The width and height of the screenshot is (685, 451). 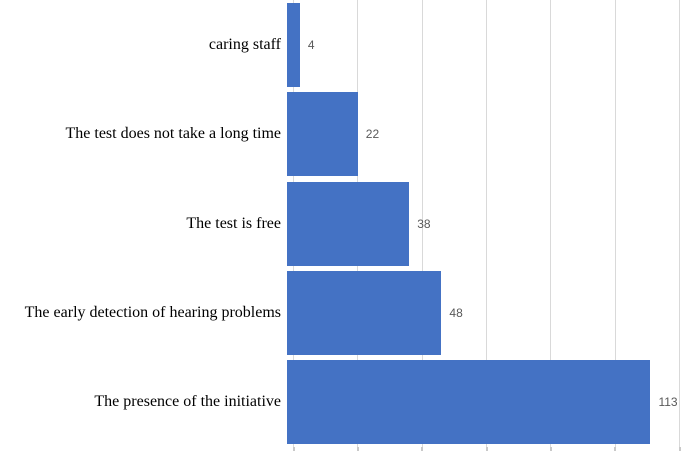 What do you see at coordinates (233, 223) in the screenshot?
I see `category-label: The test is free` at bounding box center [233, 223].